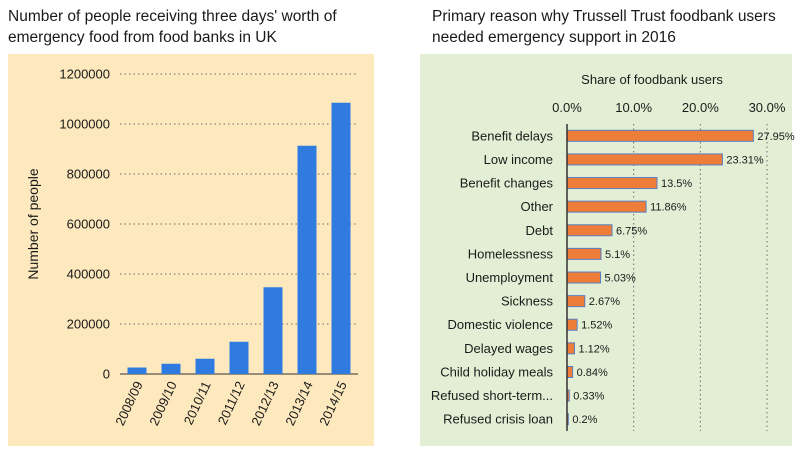  What do you see at coordinates (510, 277) in the screenshot?
I see `y-tick-label: Unemployment` at bounding box center [510, 277].